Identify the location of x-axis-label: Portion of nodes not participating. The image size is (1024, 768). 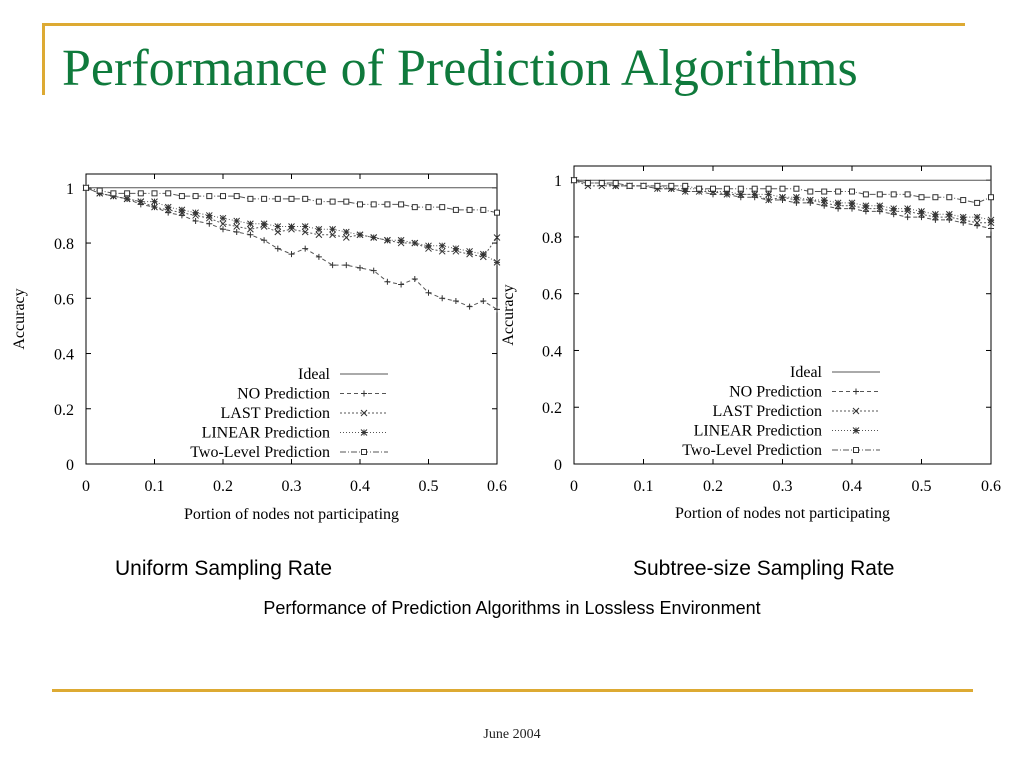
(782, 513).